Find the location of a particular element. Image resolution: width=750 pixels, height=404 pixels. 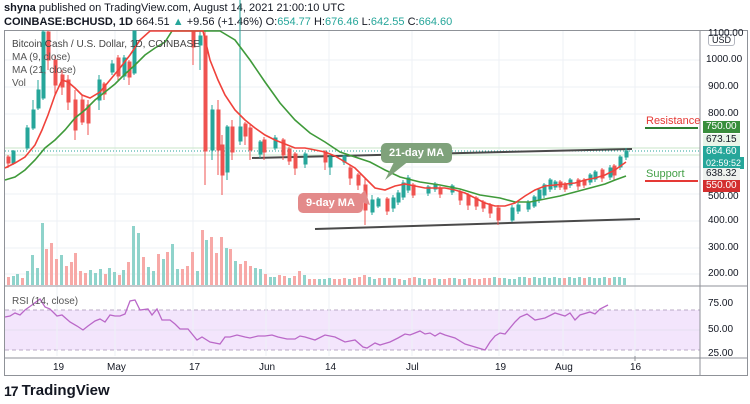

legend-vol: Vol is located at coordinates (19, 83).